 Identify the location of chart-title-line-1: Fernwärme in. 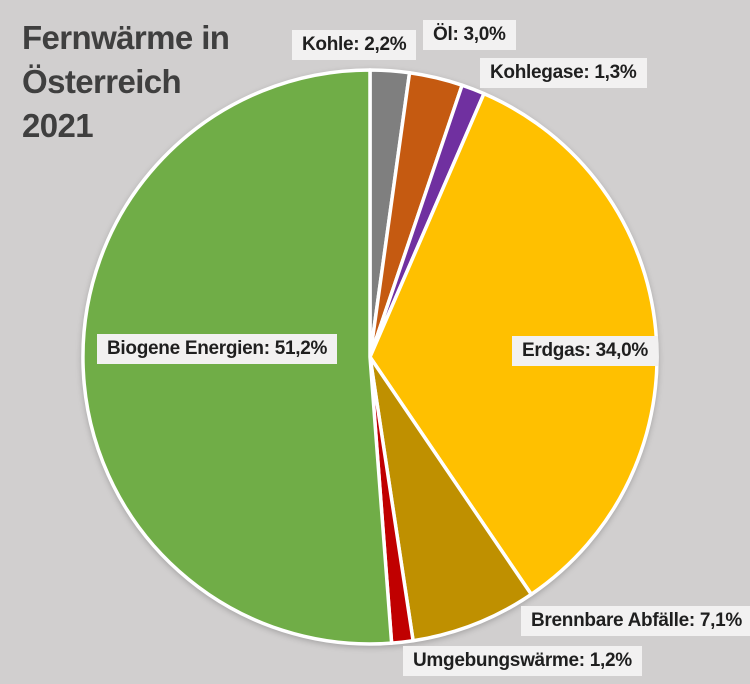
(126, 37).